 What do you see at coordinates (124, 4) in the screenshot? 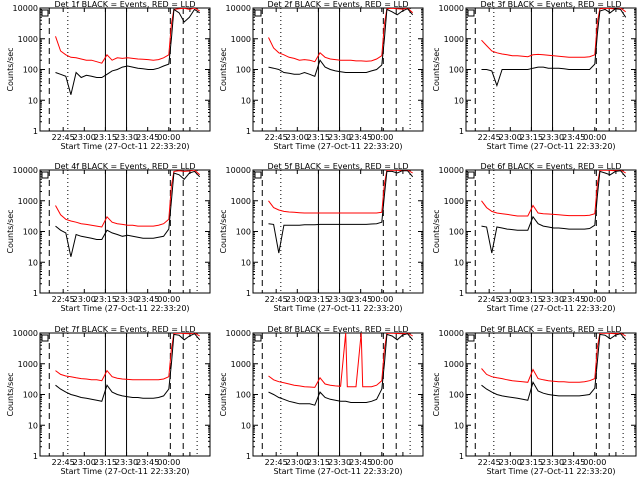
I see `panel-title: Det 1f BLACK = Events, RED = LLD` at bounding box center [124, 4].